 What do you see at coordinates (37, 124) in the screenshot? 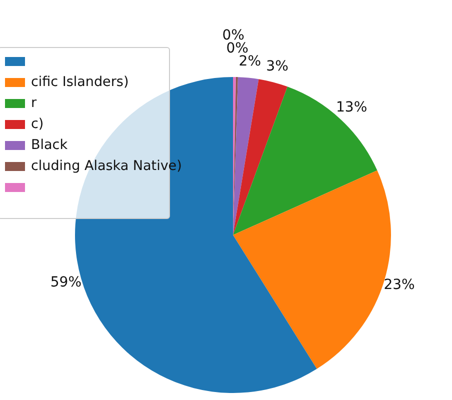
I see `legend-label: c)` at bounding box center [37, 124].